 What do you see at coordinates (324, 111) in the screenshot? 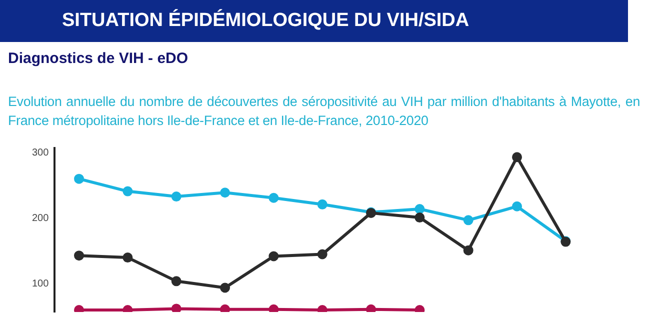
I see `text: Evolution annuelle du nombre de découvertes de séropositivité au VIH par million d'habitants à Mayotte, en France métropolitaine hors Ile-de-France et en Ile-de-France, 2010-2020` at bounding box center [324, 111].